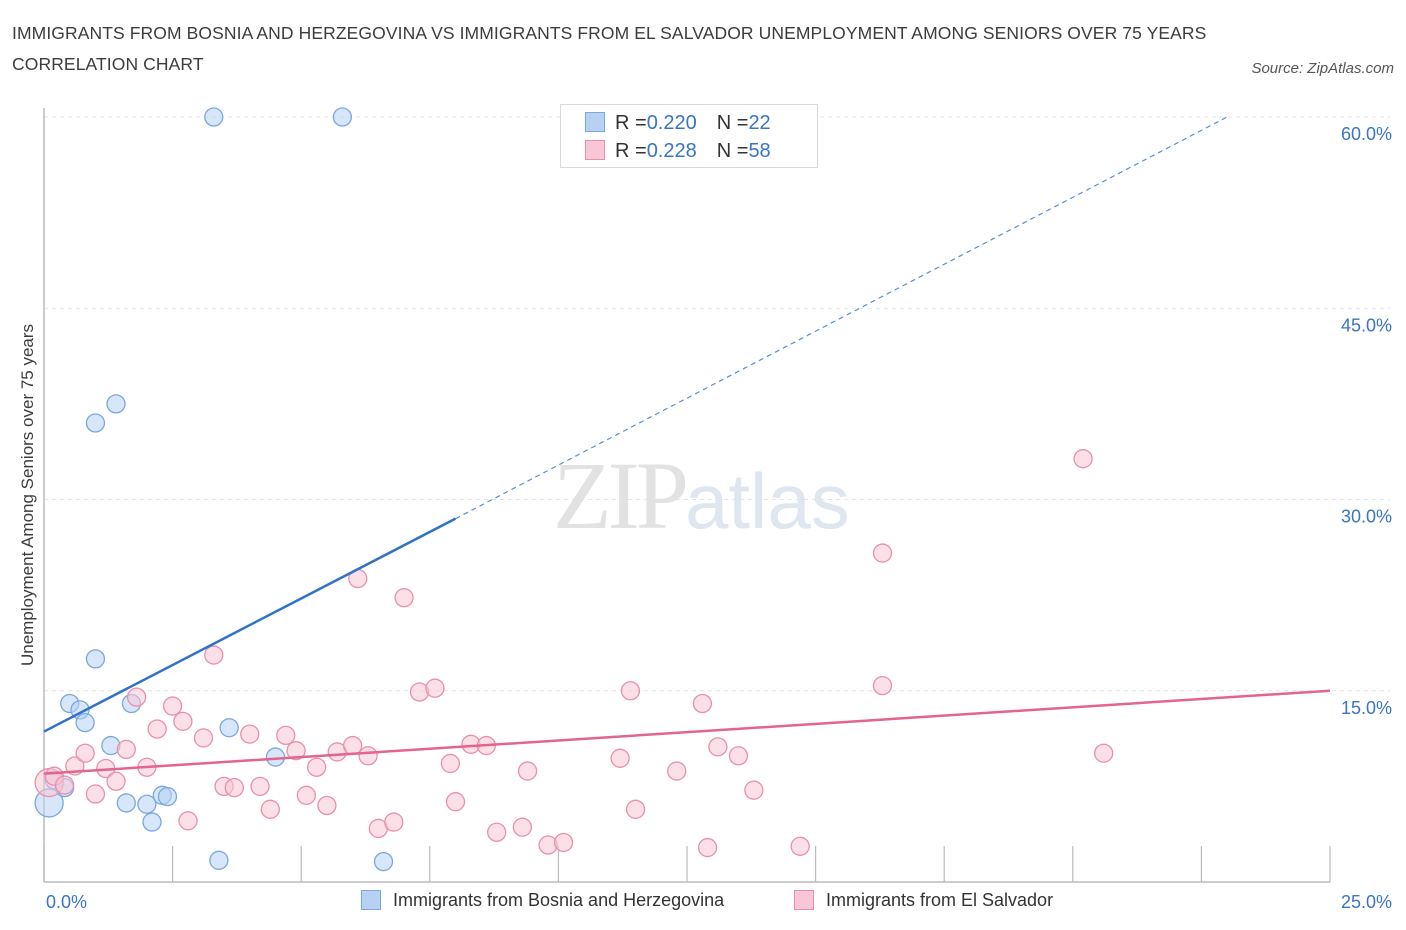 Image resolution: width=1406 pixels, height=930 pixels. I want to click on pink-trend-line, so click(687, 732).